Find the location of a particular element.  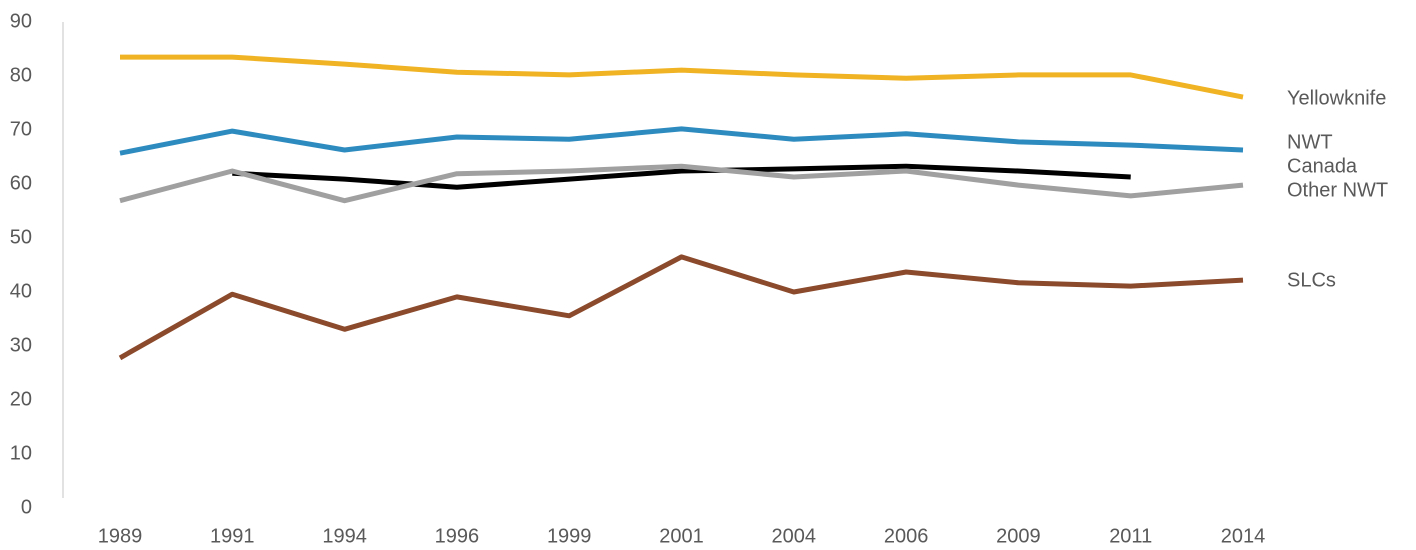

y-tick-label: 80 is located at coordinates (21, 75).